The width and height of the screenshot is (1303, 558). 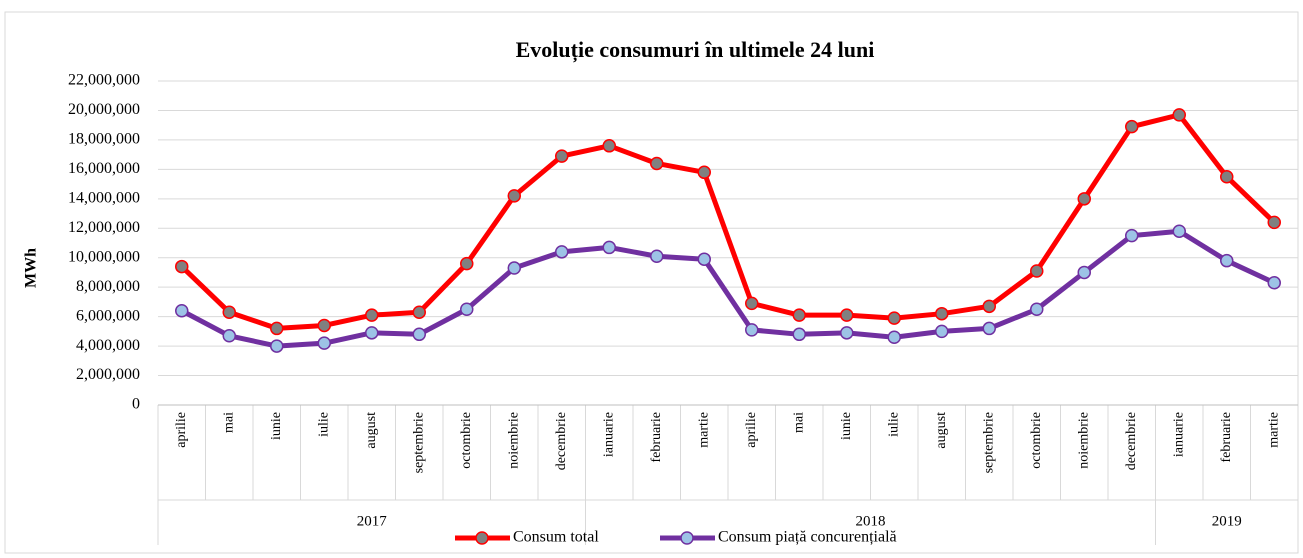 I want to click on y-tick-label: 2,000,000, so click(x=108, y=374).